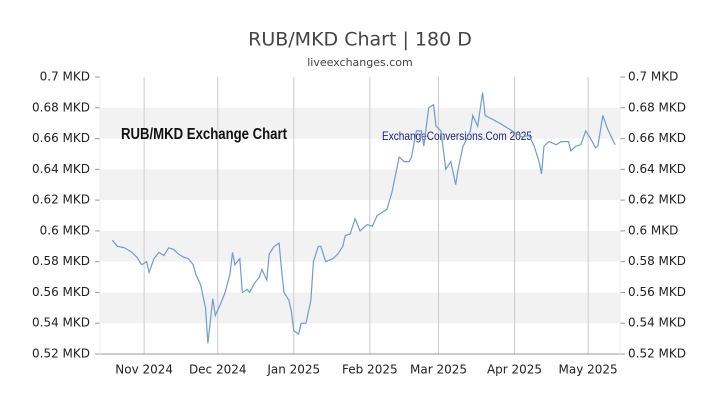 This screenshot has width=720, height=405. Describe the element at coordinates (657, 323) in the screenshot. I see `y2-tick-label: 0.54 MKD` at that location.